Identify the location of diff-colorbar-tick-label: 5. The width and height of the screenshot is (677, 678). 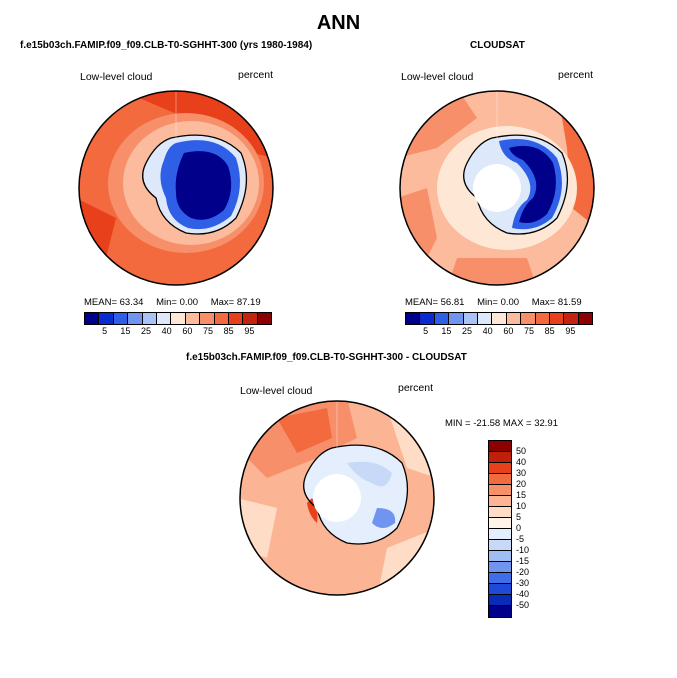
(519, 517).